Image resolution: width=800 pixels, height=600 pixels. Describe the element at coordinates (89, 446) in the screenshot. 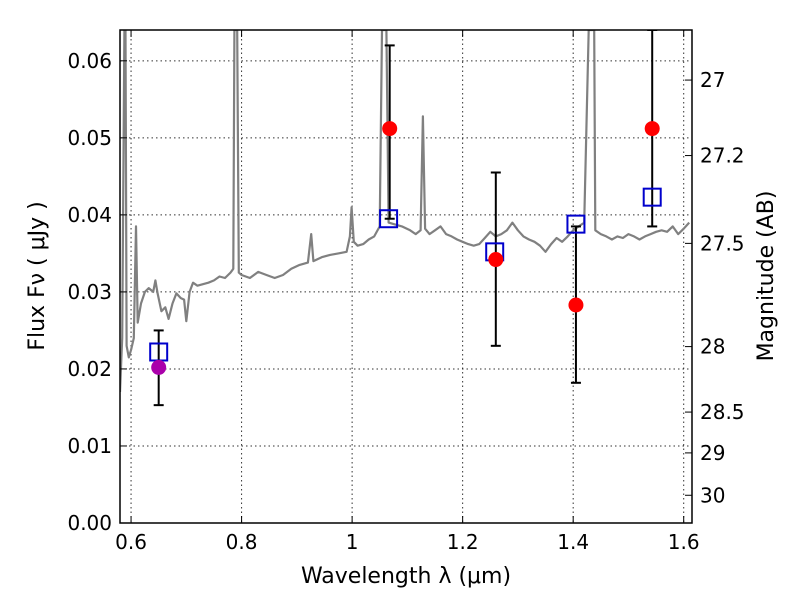

I see `y-tick-label: 0.01` at that location.